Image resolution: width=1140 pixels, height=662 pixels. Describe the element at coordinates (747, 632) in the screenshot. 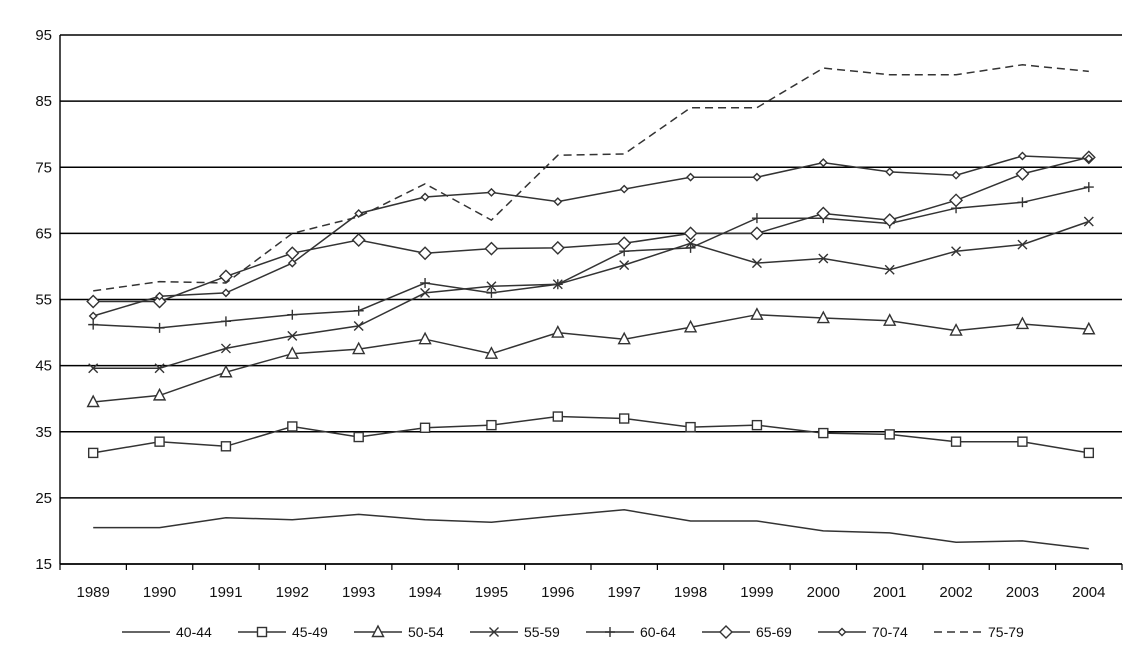

I see `legend-item: 65-69` at that location.